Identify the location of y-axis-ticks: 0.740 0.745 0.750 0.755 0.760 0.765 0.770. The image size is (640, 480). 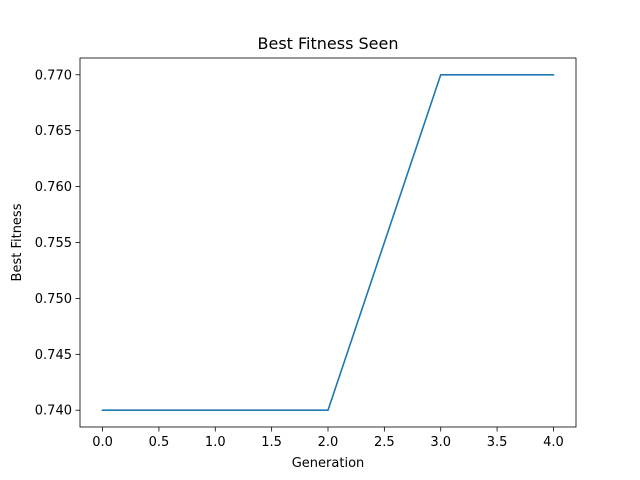
(57, 243).